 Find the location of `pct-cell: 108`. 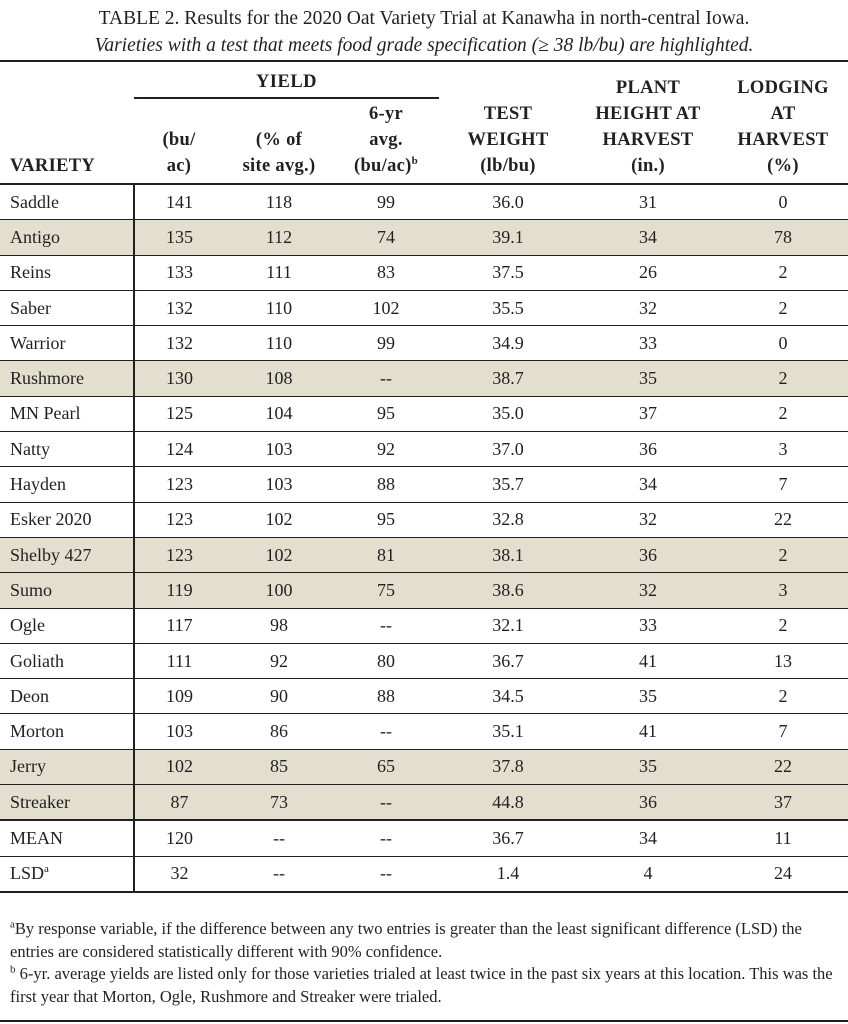

pct-cell: 108 is located at coordinates (279, 378).